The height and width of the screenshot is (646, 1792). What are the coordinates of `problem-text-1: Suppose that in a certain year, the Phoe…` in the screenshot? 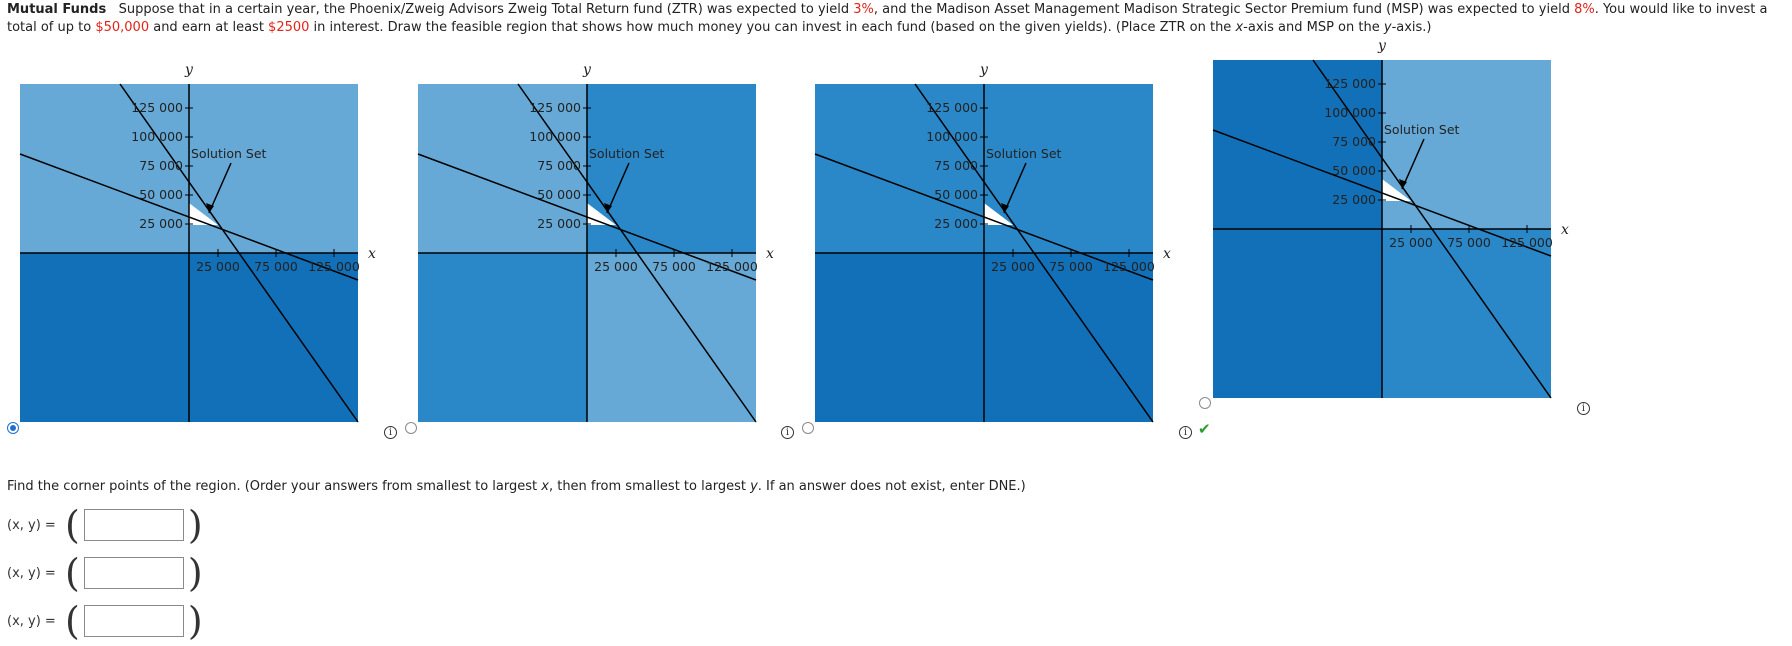 It's located at (486, 9).